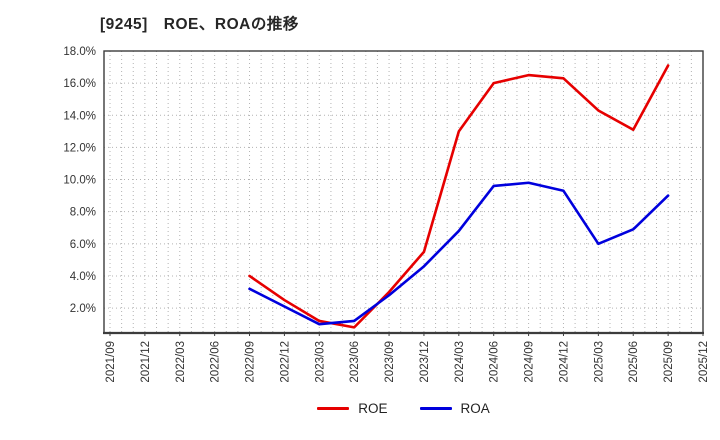 This screenshot has width=720, height=440. I want to click on x-tick-label: 2025/09, so click(669, 362).